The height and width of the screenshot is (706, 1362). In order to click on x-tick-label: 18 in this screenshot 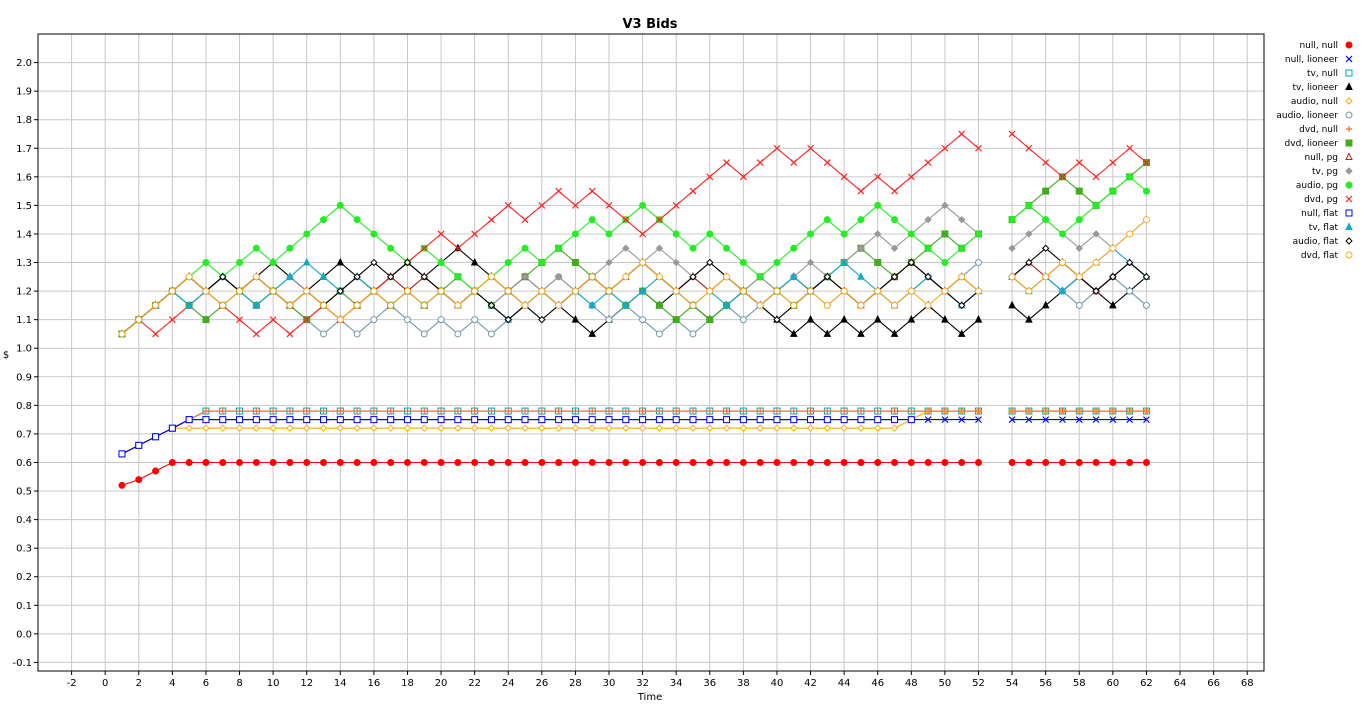, I will do `click(407, 683)`.